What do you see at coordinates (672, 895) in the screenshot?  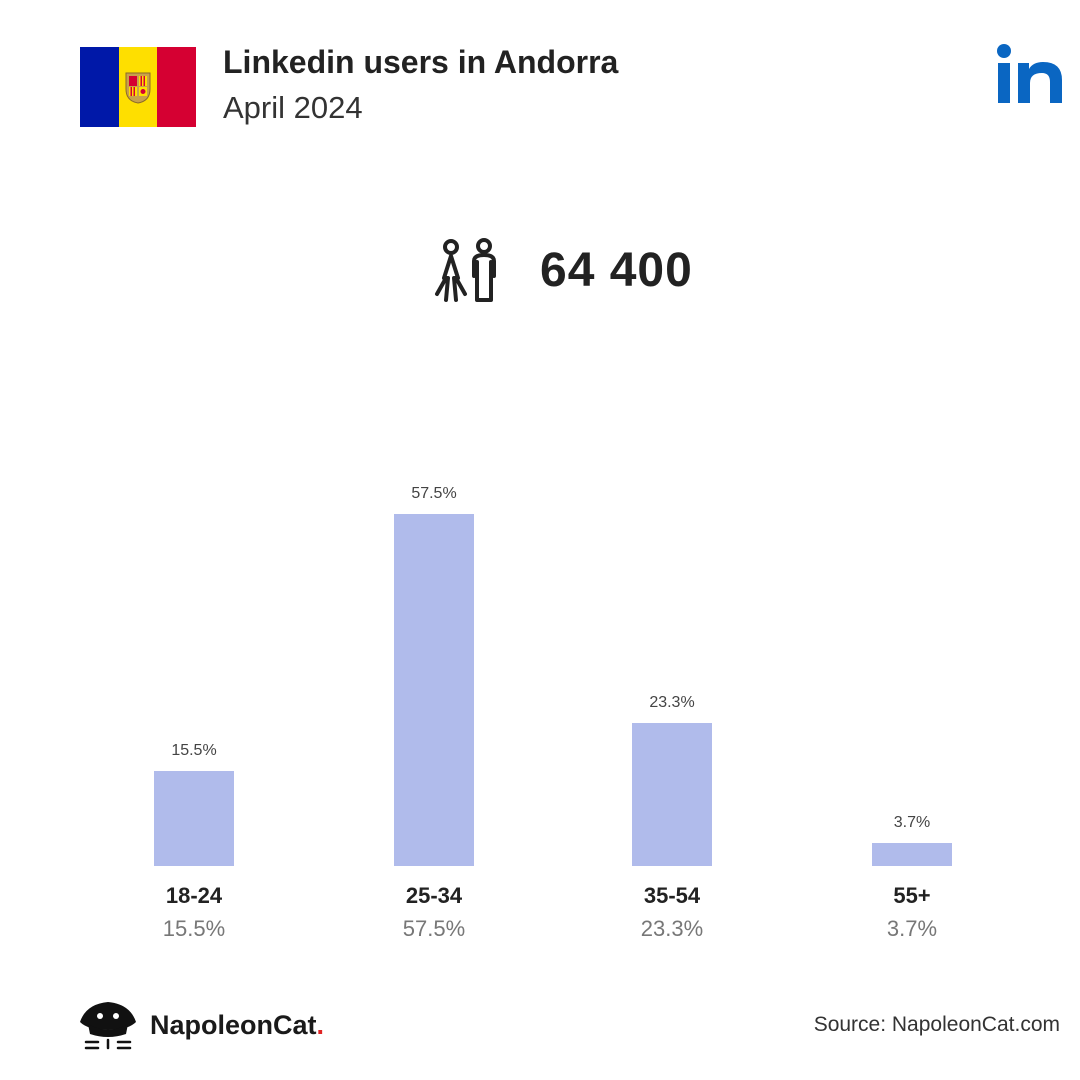 I see `category-label: 35-54` at bounding box center [672, 895].